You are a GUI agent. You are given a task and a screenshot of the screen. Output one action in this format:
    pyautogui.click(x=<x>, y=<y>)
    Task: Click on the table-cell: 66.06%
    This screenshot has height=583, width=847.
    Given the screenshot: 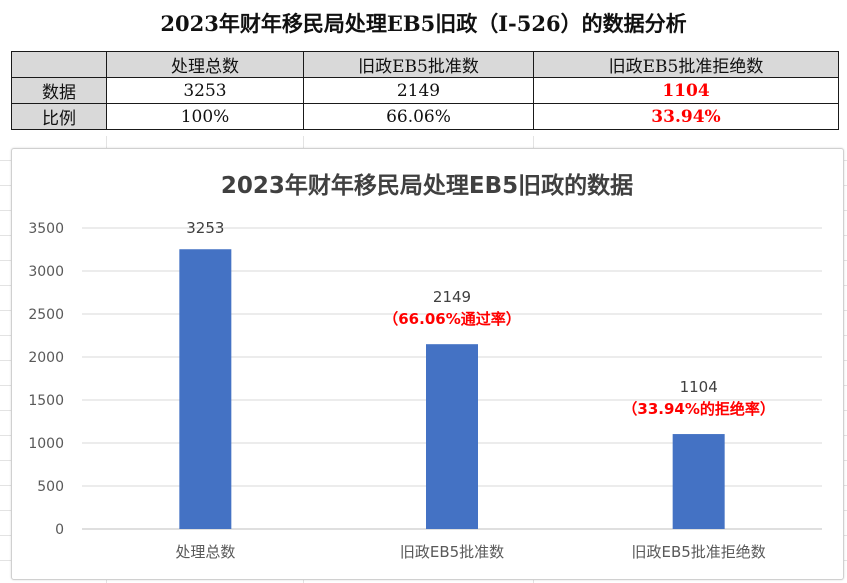 What is the action you would take?
    pyautogui.click(x=418, y=116)
    